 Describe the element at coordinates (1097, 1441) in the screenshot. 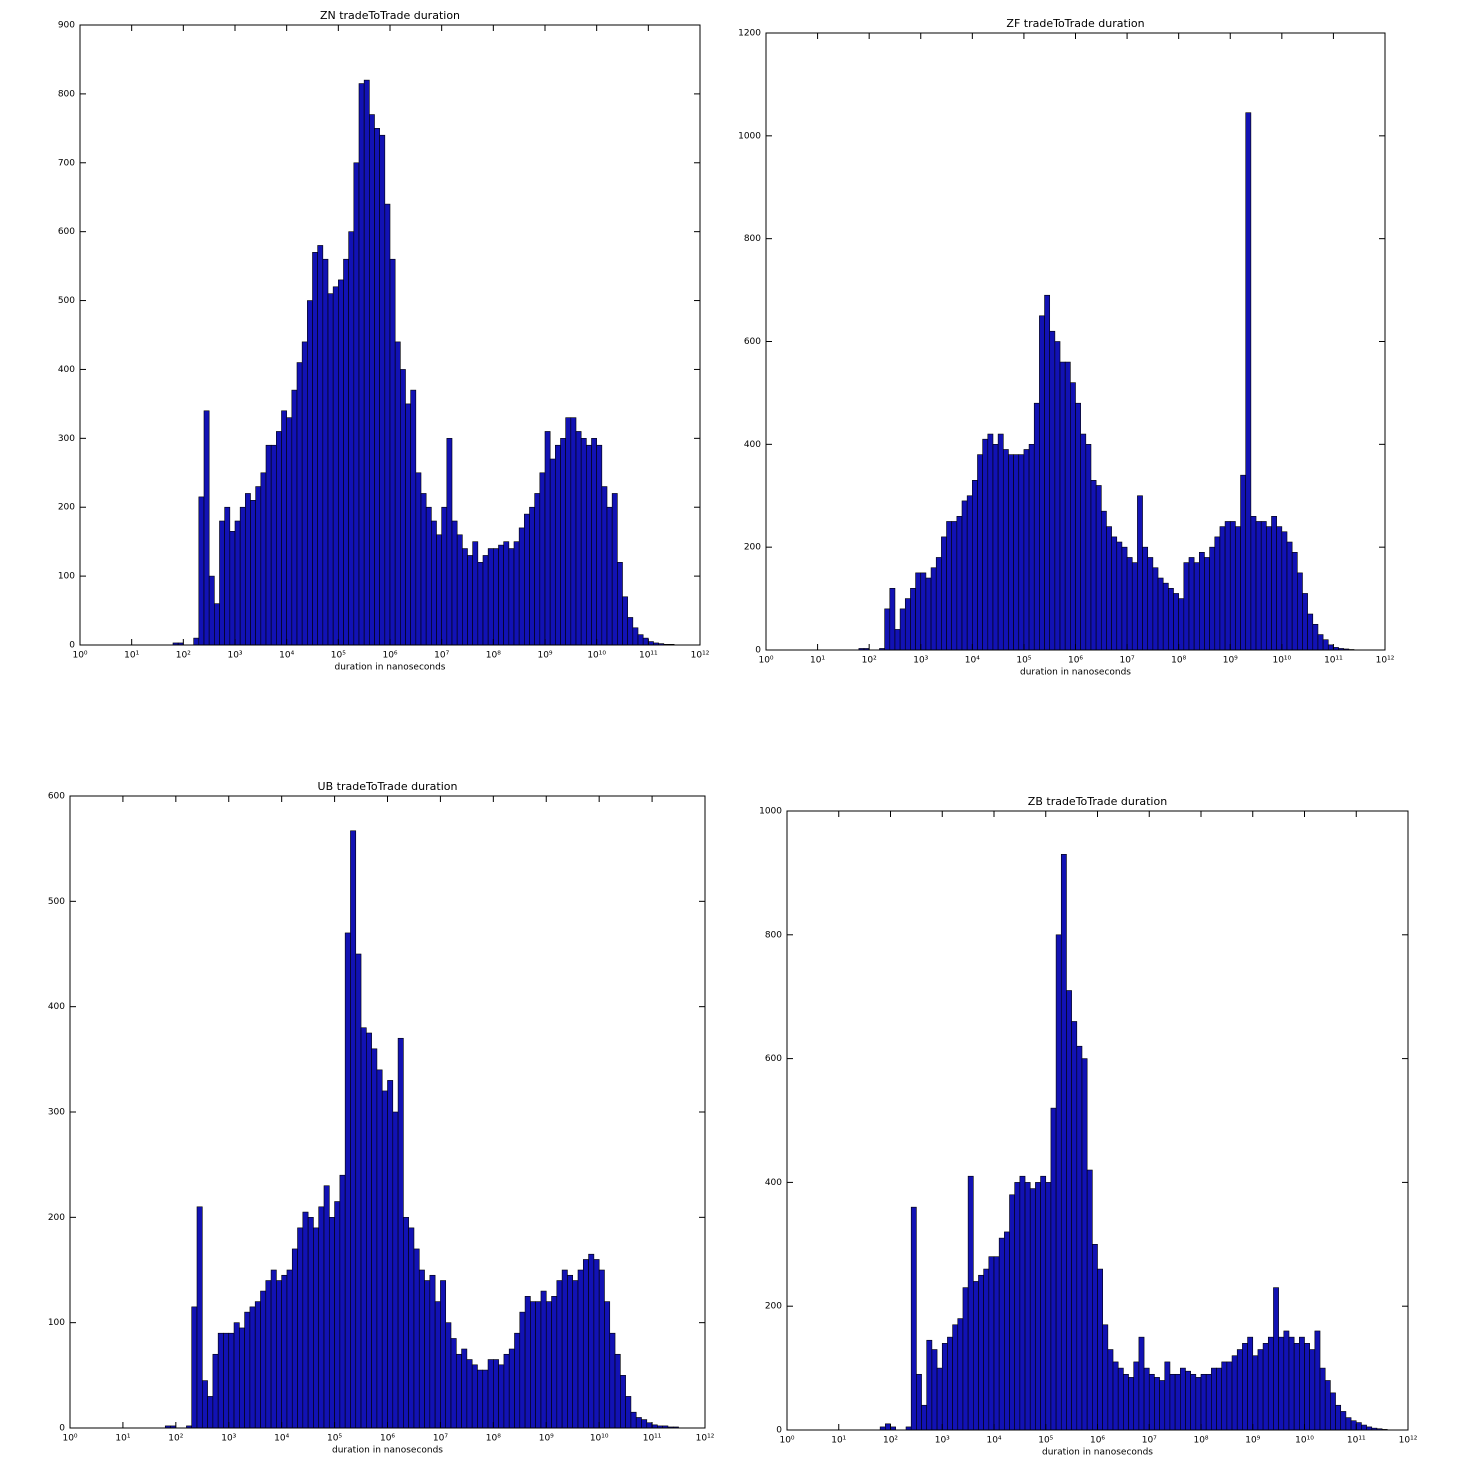

I see `x-tick-label: 10⁶` at that location.